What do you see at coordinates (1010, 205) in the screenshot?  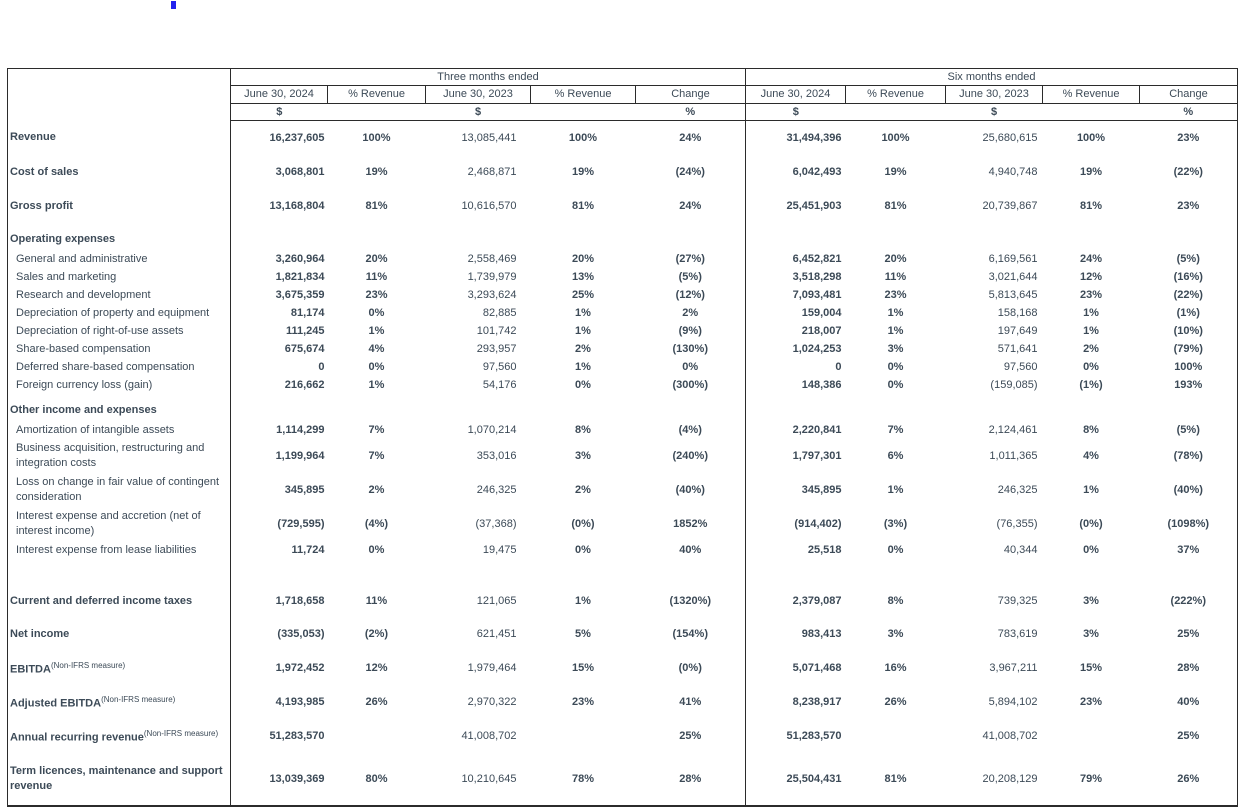 I see `value-cell: 20,739,867` at bounding box center [1010, 205].